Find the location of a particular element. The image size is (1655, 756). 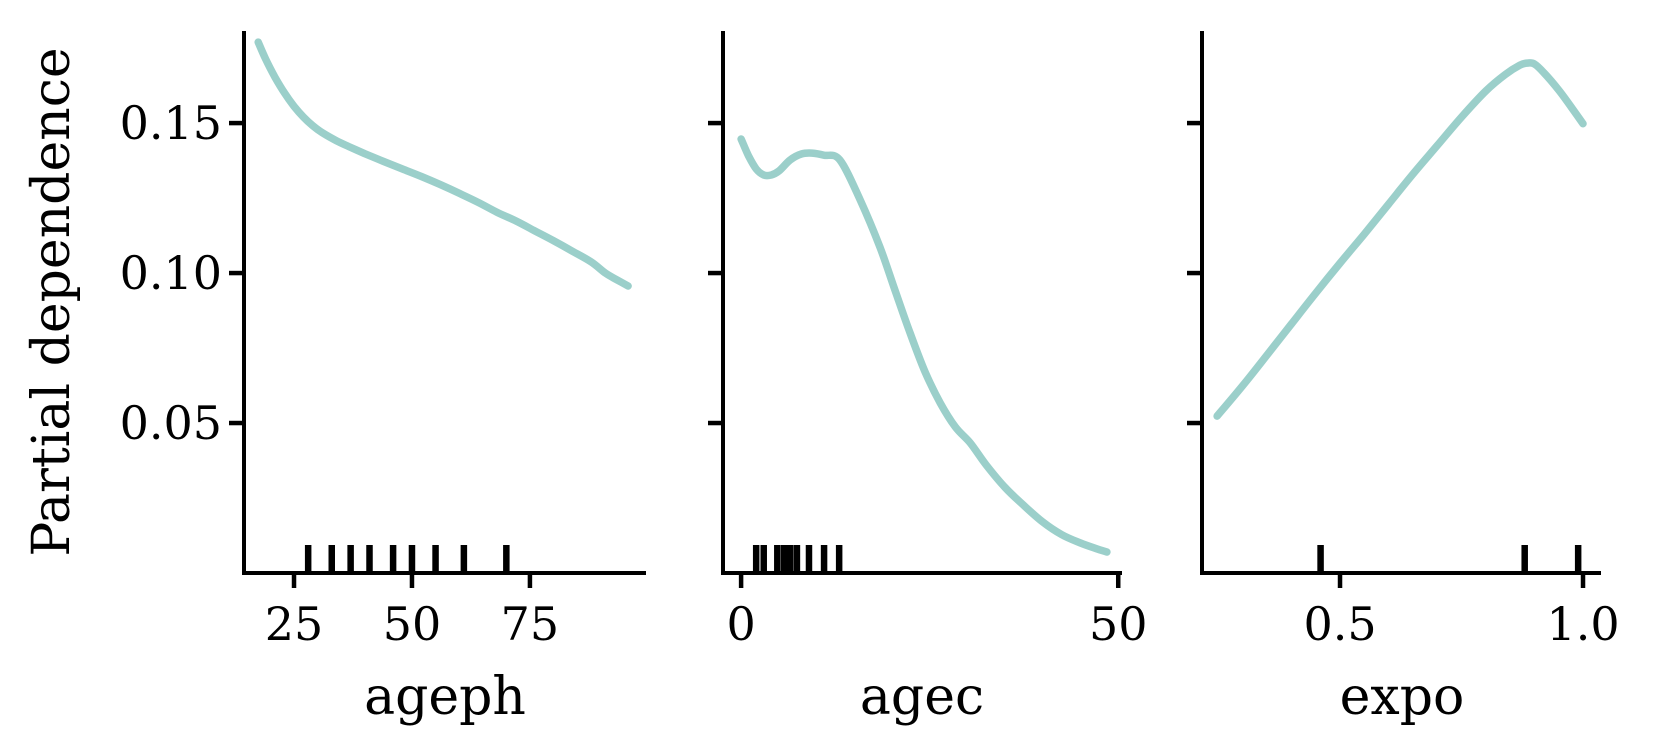

pdp-curve-ageph is located at coordinates (443, 164).